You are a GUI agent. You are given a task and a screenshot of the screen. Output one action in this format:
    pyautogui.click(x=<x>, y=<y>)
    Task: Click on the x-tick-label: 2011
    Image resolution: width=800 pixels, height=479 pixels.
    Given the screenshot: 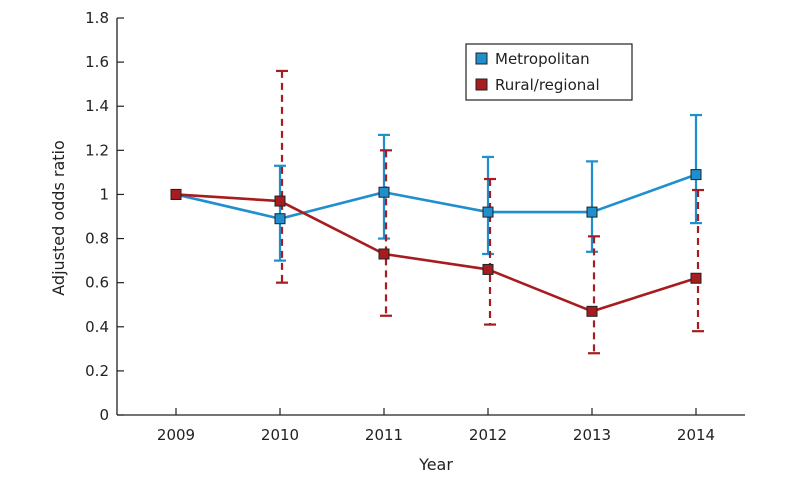 What is the action you would take?
    pyautogui.click(x=384, y=435)
    